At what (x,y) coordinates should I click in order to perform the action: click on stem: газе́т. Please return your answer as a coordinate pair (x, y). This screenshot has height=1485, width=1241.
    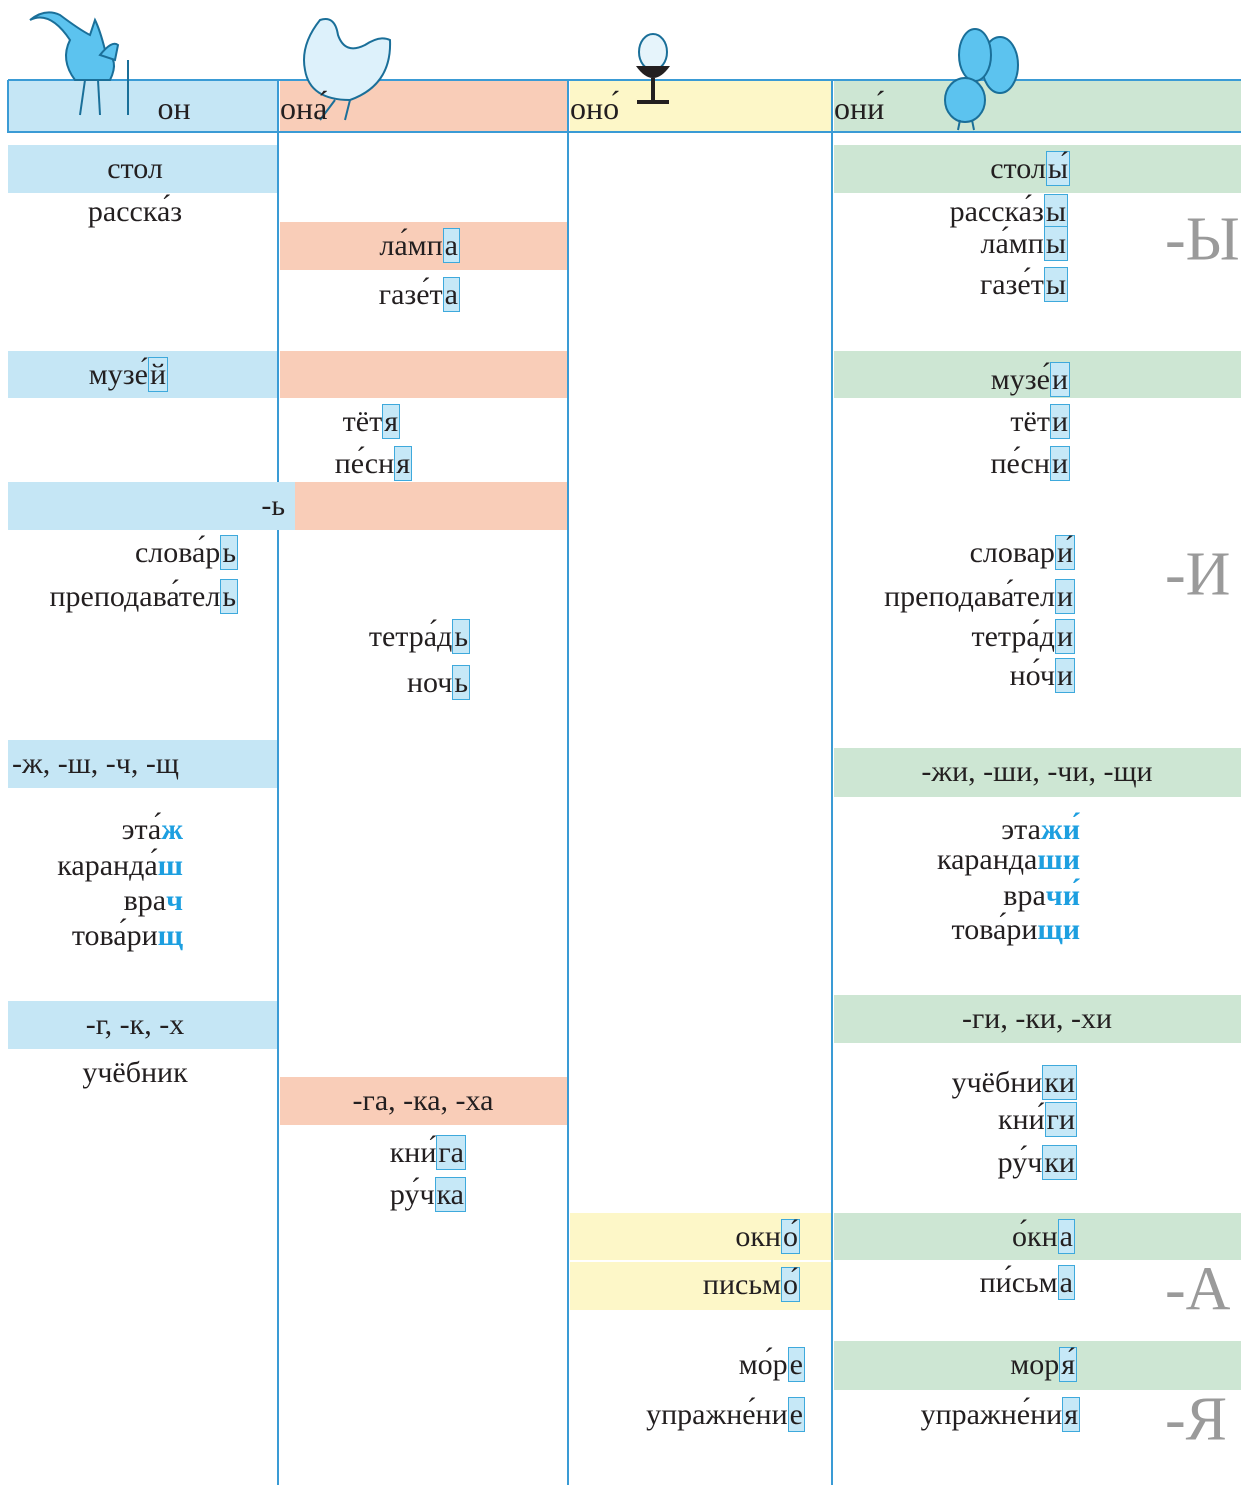
    Looking at the image, I should click on (410, 294).